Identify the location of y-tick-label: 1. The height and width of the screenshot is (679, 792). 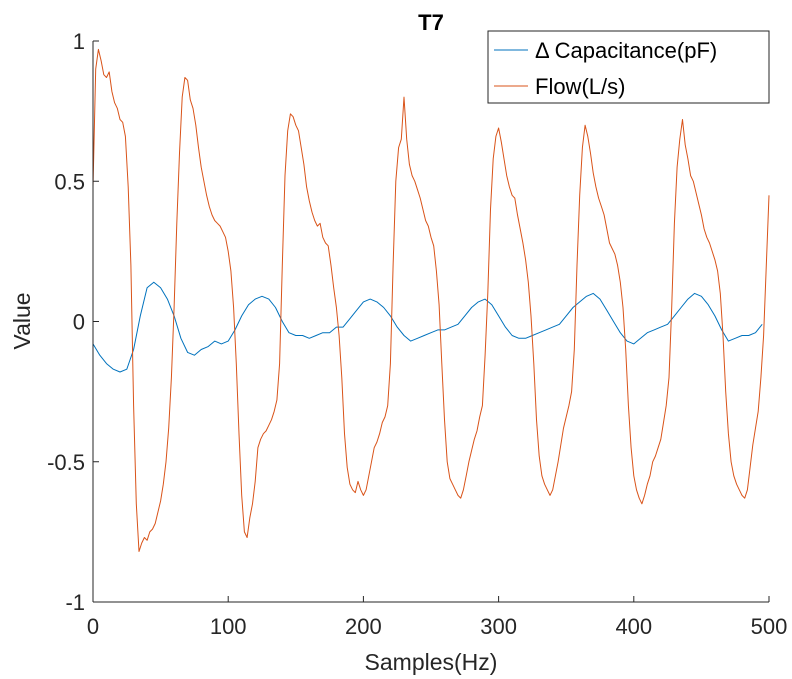
(79, 41).